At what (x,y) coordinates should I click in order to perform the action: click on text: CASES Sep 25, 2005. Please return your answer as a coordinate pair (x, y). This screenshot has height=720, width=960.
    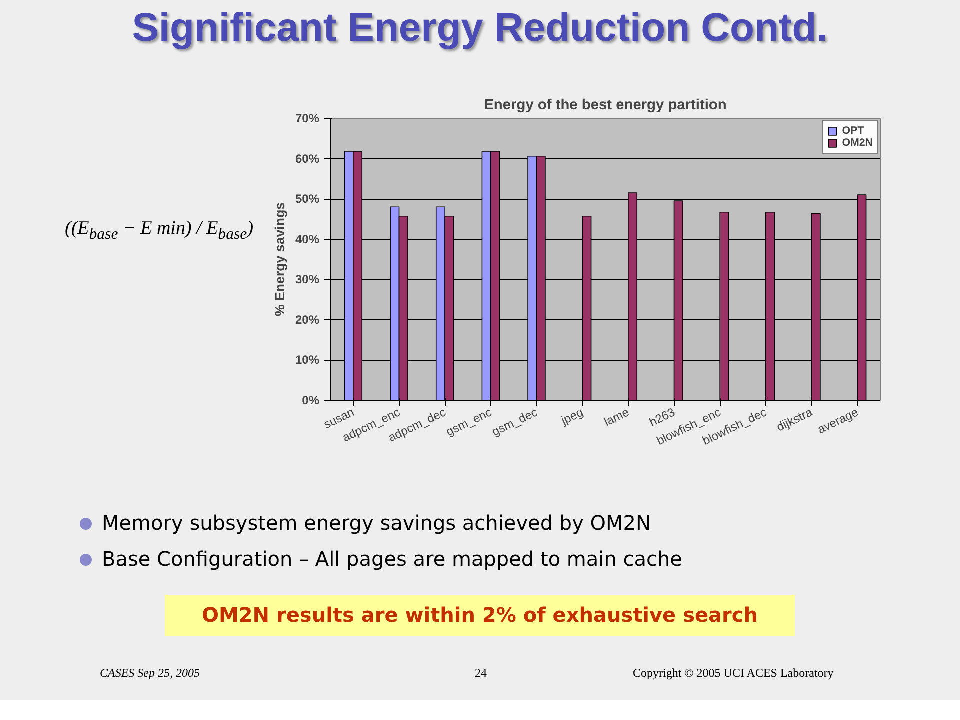
    Looking at the image, I should click on (150, 673).